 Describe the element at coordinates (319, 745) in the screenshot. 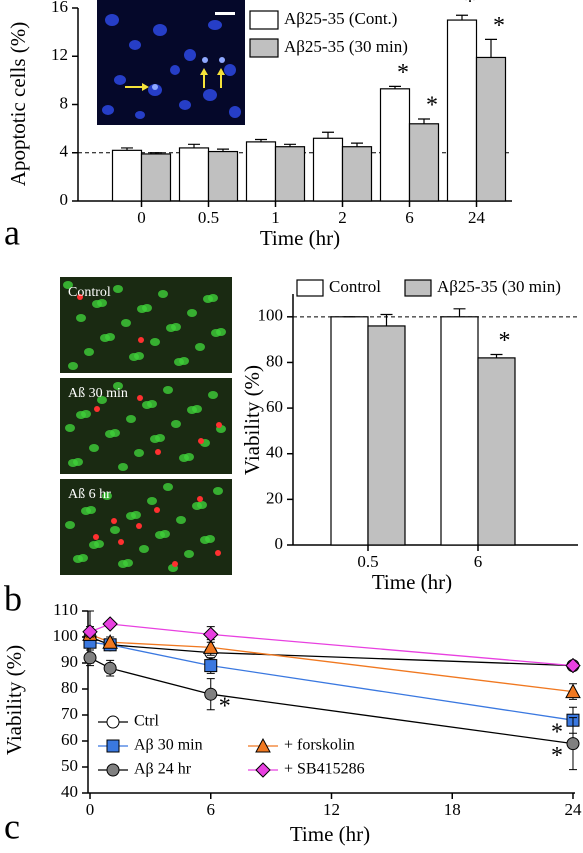

I see `legend-label: + forskolin` at that location.